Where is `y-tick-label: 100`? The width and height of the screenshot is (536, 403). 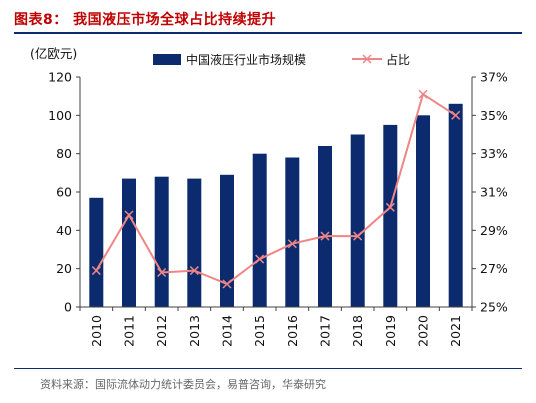
y-tick-label: 100 is located at coordinates (60, 115).